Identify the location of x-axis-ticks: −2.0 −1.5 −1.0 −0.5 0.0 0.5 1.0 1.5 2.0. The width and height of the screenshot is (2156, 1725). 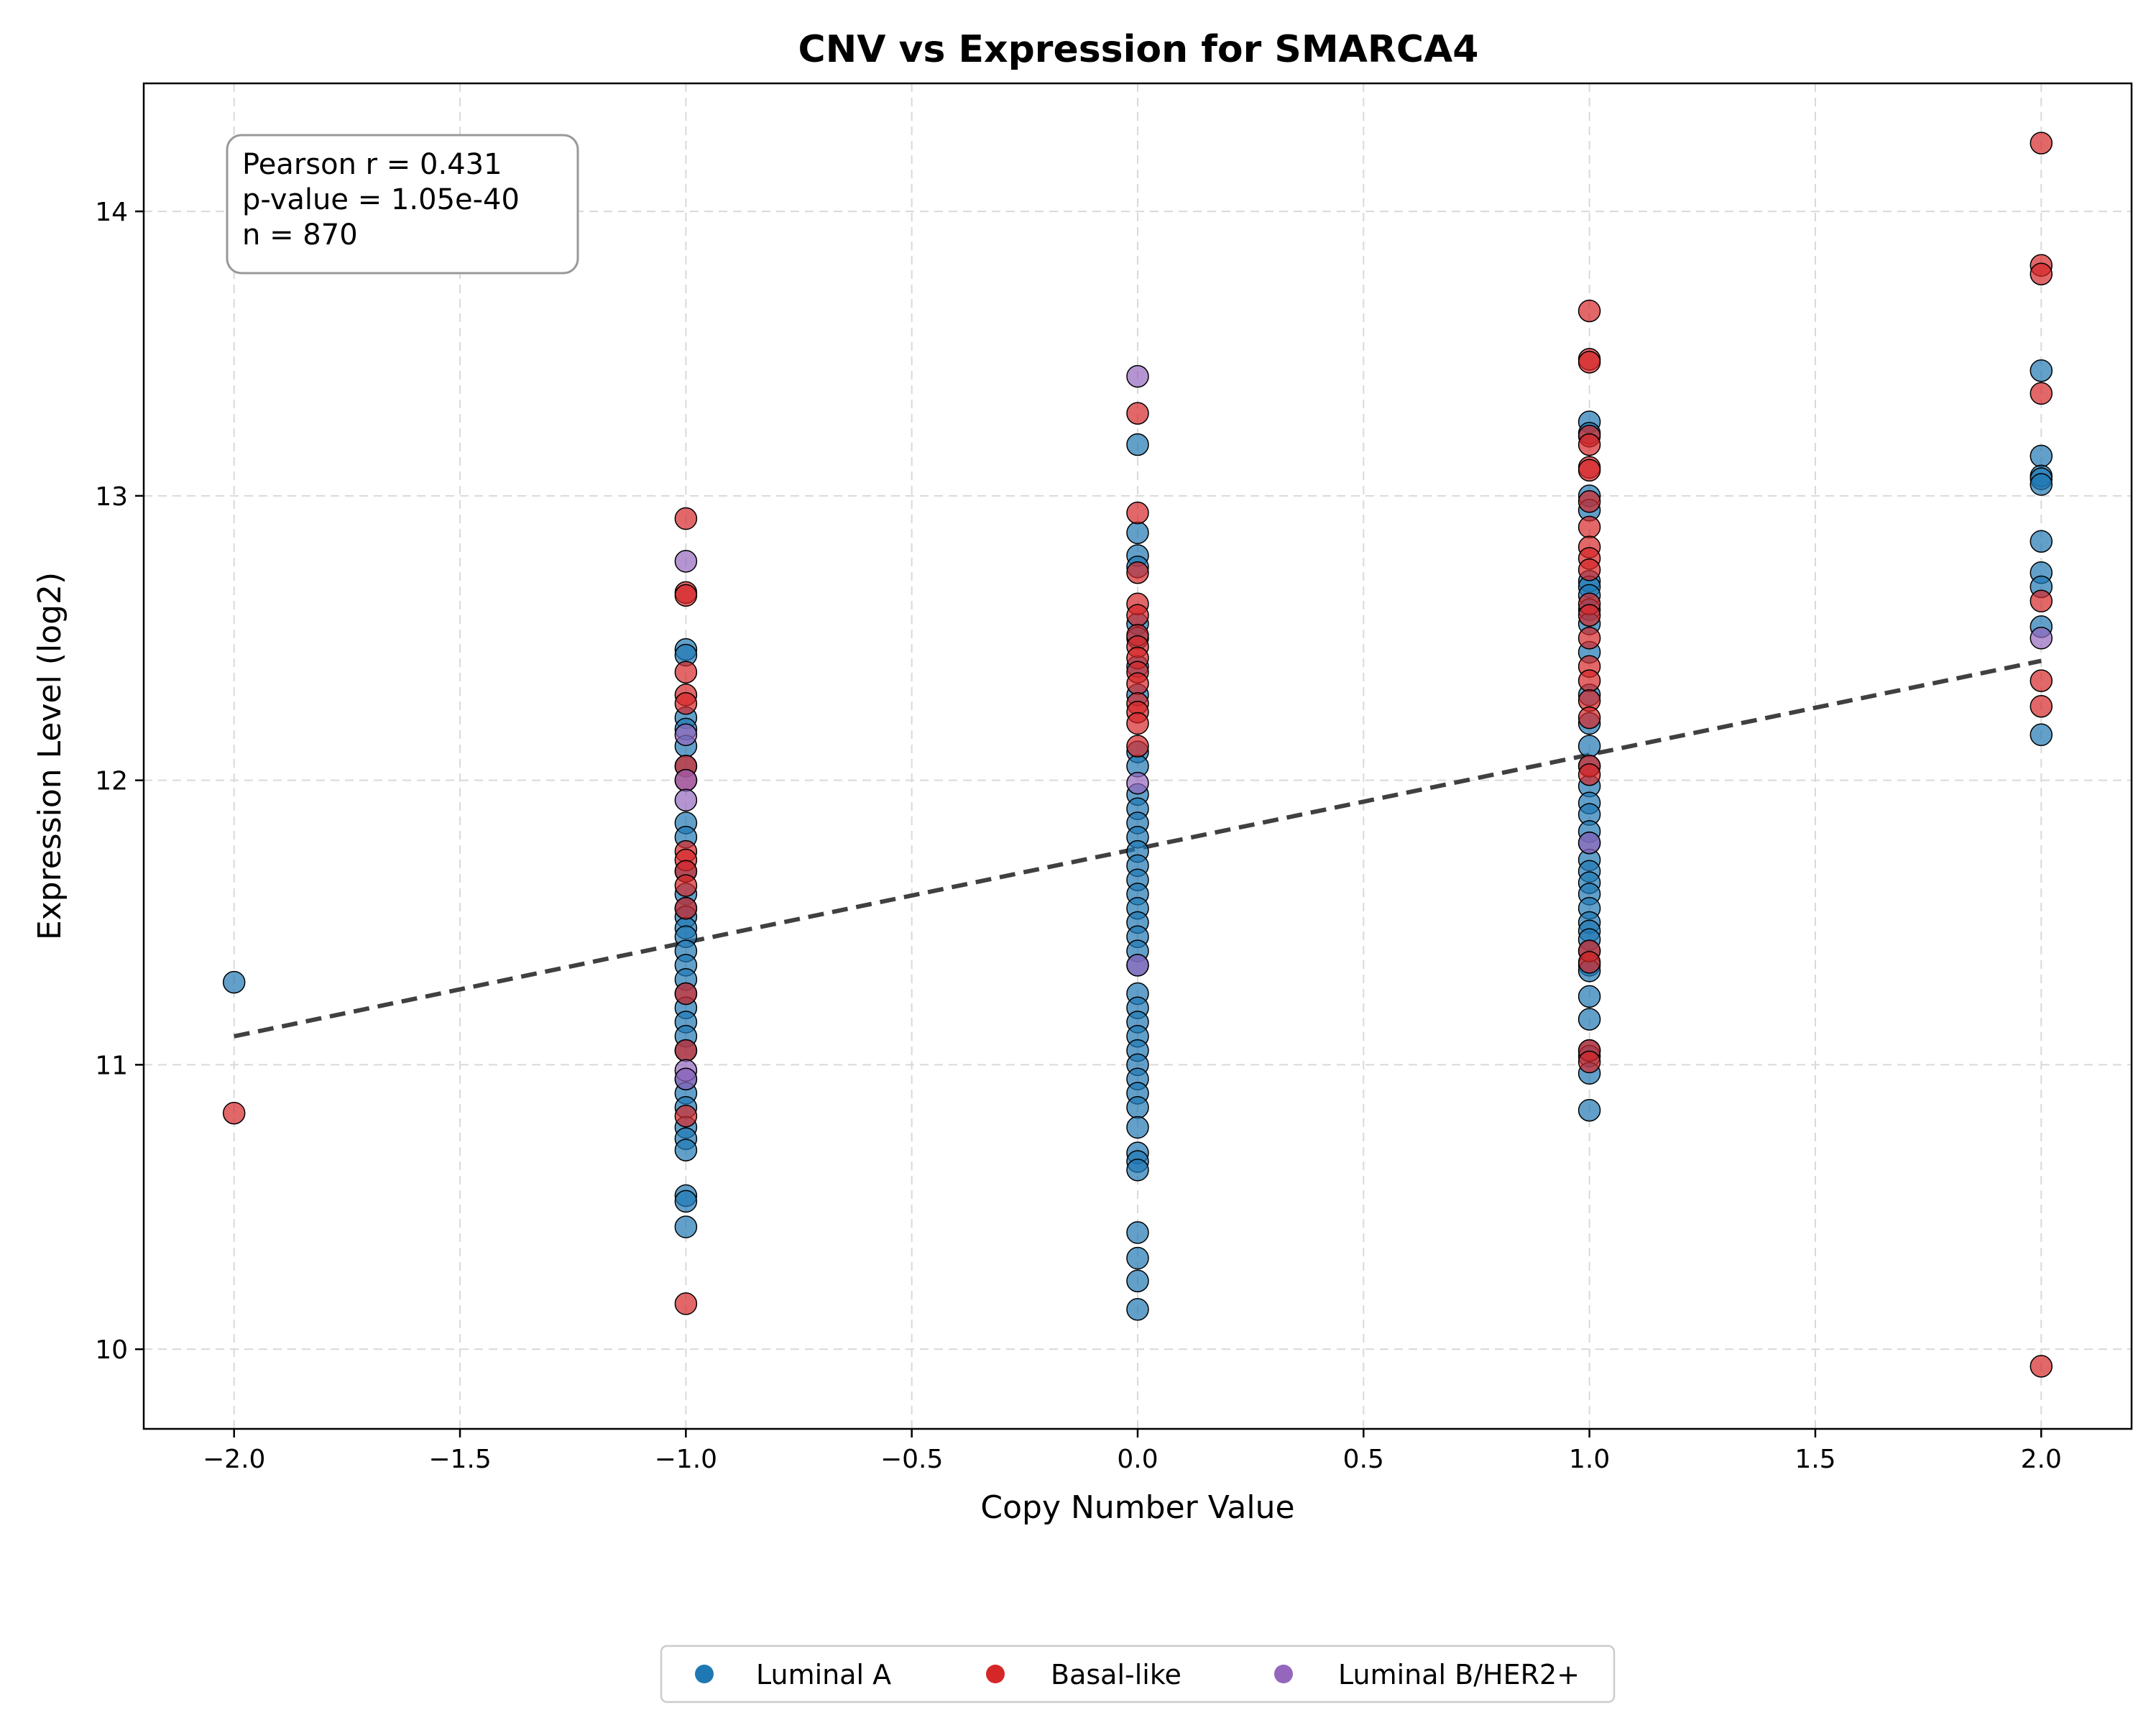
(1133, 1451).